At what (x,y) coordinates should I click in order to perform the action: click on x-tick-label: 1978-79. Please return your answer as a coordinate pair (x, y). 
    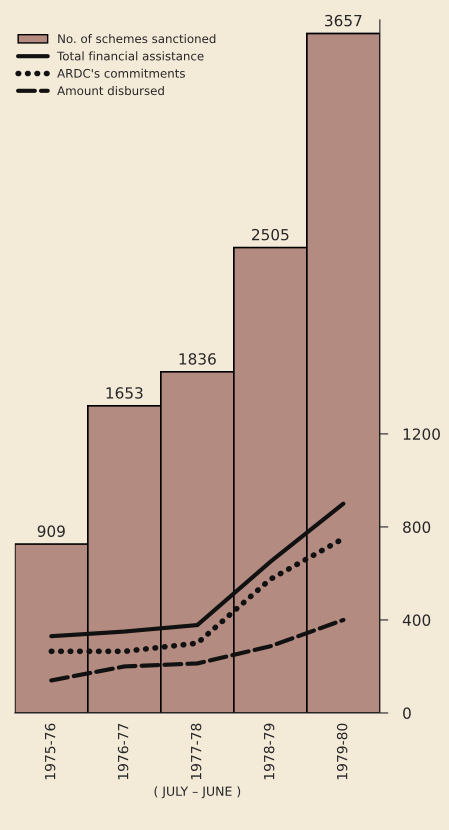
    Looking at the image, I should click on (269, 752).